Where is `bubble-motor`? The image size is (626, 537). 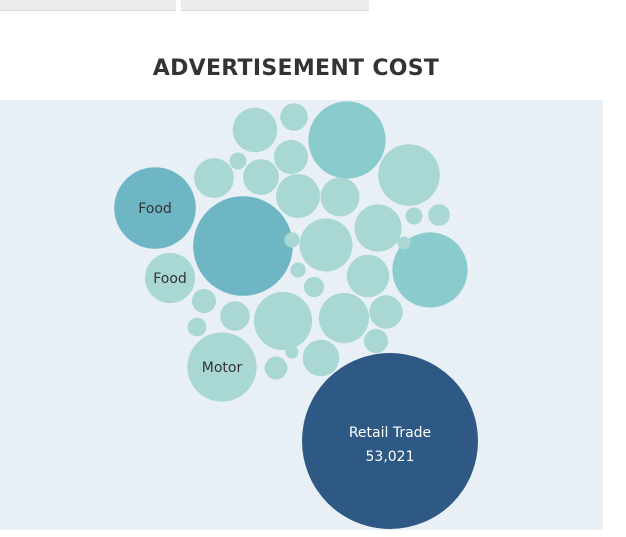
bubble-motor is located at coordinates (222, 367).